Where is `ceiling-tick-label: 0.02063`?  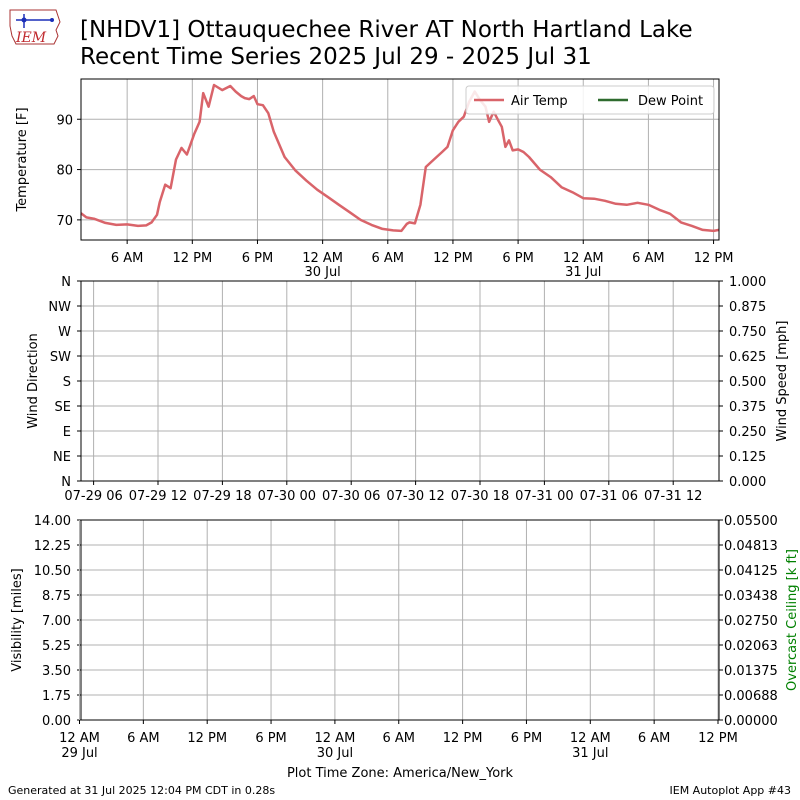
ceiling-tick-label: 0.02063 is located at coordinates (751, 646).